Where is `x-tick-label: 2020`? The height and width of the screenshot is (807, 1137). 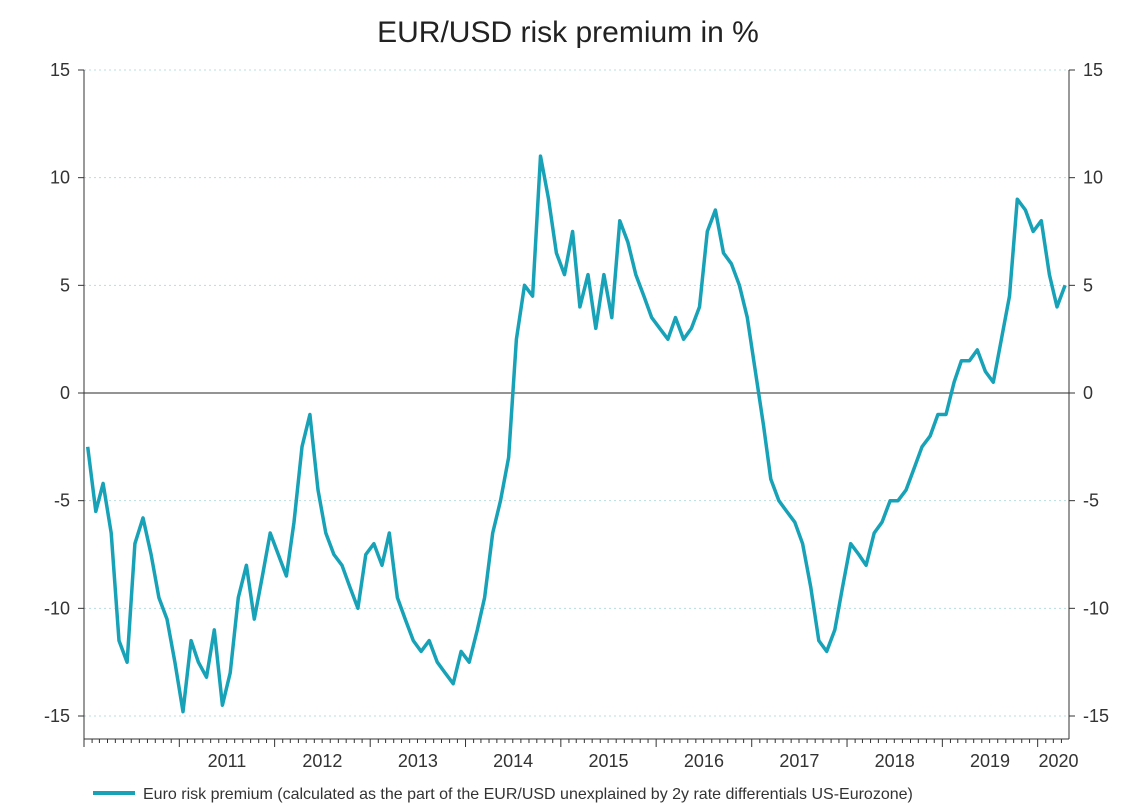
x-tick-label: 2020 is located at coordinates (1059, 761).